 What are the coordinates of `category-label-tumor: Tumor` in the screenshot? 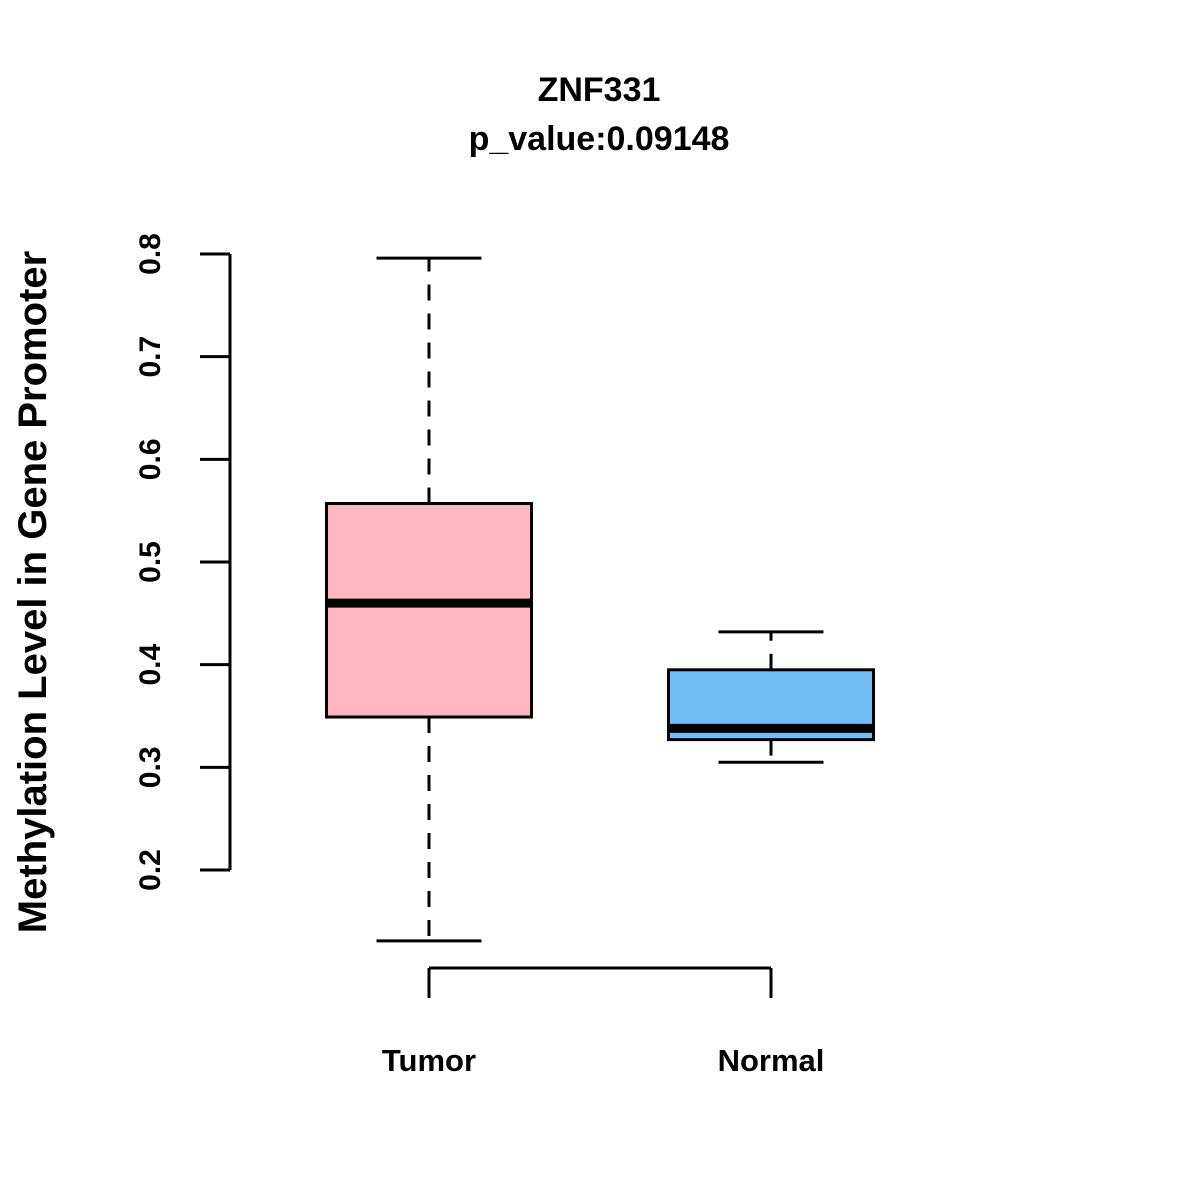 It's located at (429, 1060).